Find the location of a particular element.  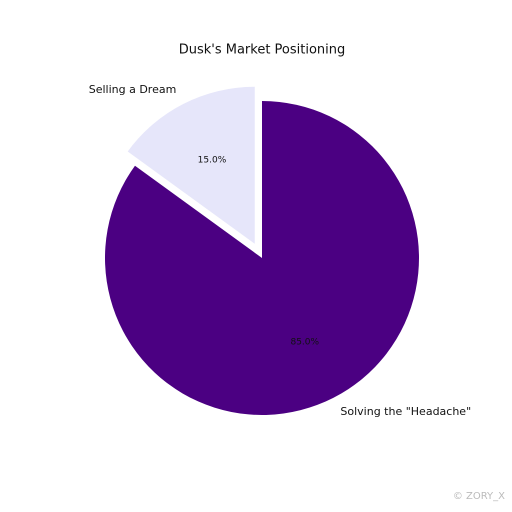

chart-title: Dusk's Market Positioning is located at coordinates (262, 50).